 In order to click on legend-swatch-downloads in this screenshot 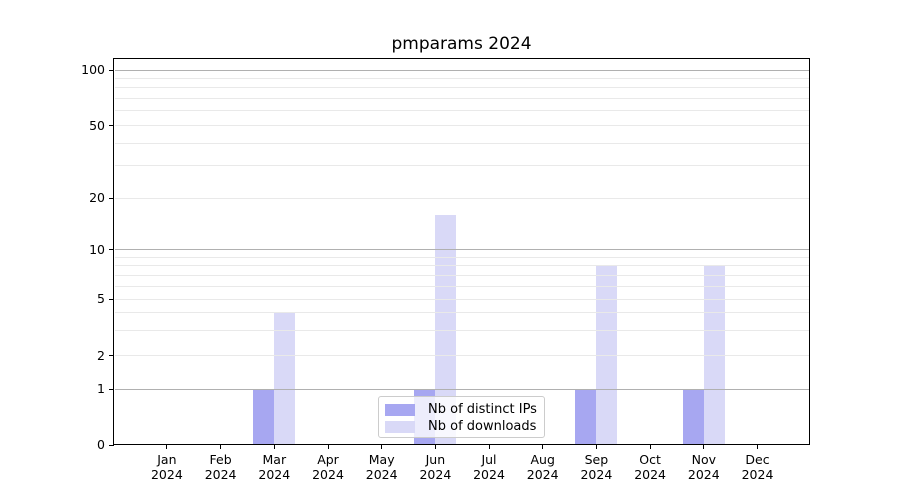, I will do `click(400, 426)`.